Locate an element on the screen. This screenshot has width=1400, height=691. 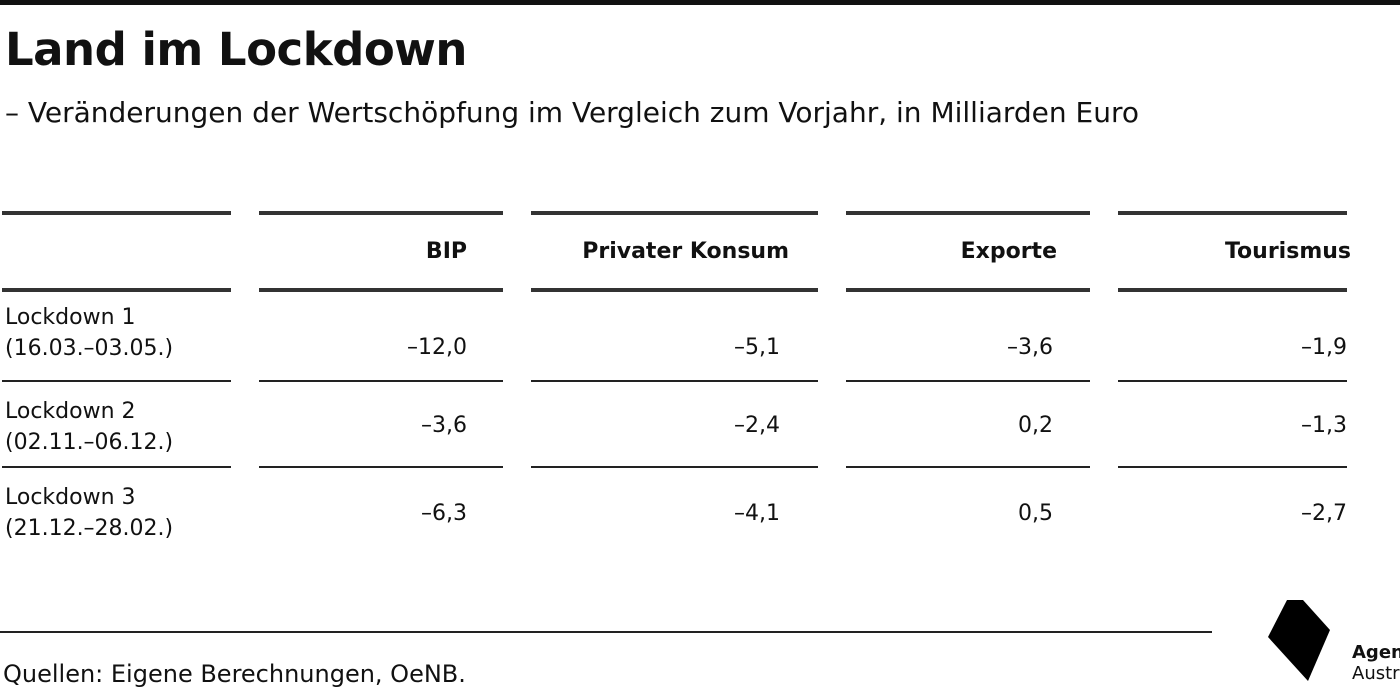
table-cell: 0,2 is located at coordinates (1035, 425).